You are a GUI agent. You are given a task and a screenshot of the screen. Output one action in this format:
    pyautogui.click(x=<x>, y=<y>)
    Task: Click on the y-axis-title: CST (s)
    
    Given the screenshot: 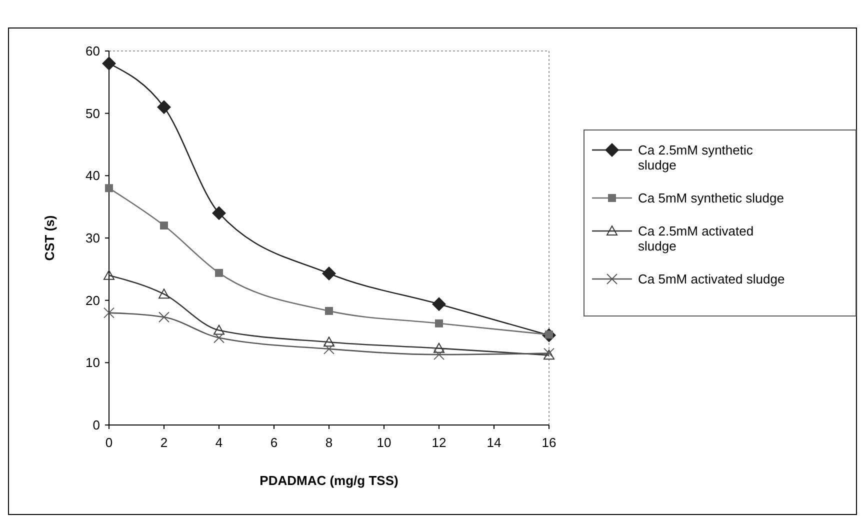 What is the action you would take?
    pyautogui.click(x=49, y=238)
    